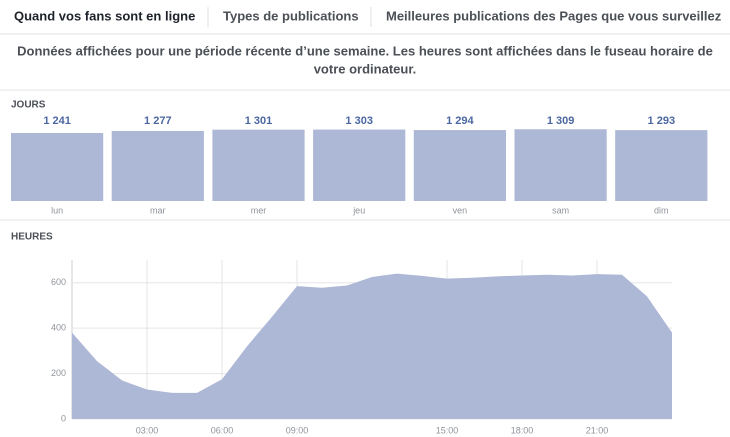 This screenshot has height=437, width=730. Describe the element at coordinates (147, 430) in the screenshot. I see `x-tick-label: 03:00` at that location.